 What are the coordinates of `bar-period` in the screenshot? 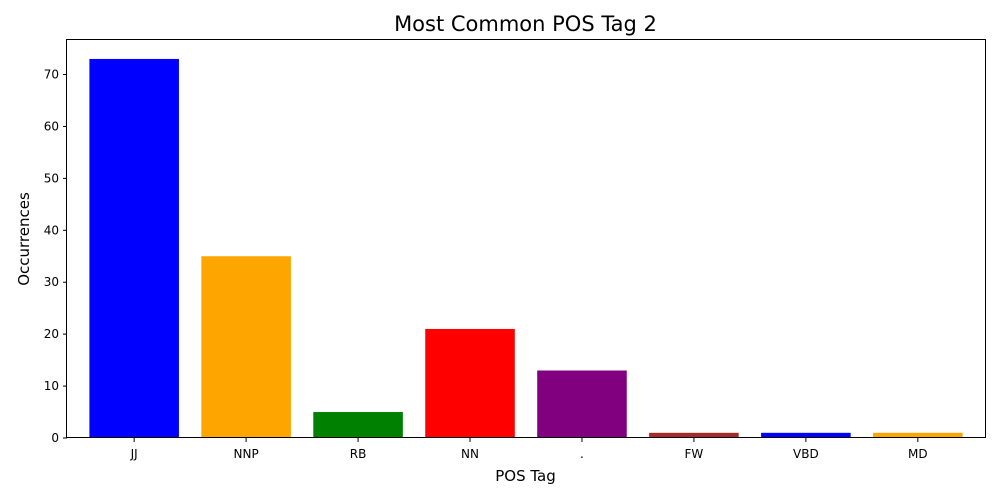 It's located at (582, 404).